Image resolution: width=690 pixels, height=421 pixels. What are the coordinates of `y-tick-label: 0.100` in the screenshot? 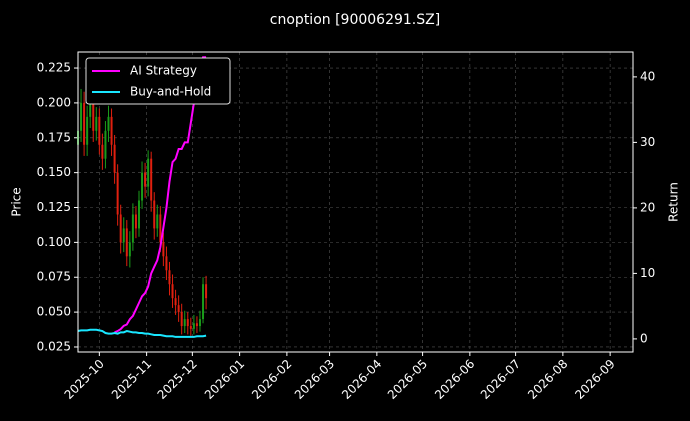 It's located at (54, 242).